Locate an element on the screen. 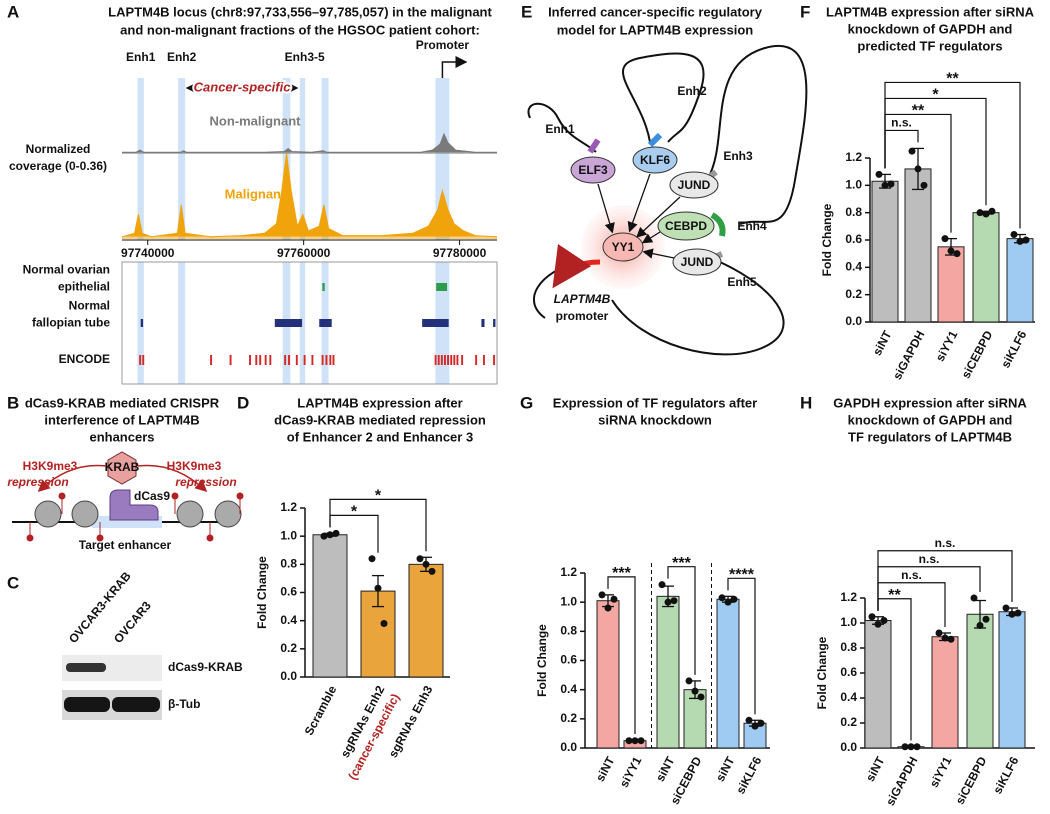  y-tick-label: 1.0 is located at coordinates (568, 601).